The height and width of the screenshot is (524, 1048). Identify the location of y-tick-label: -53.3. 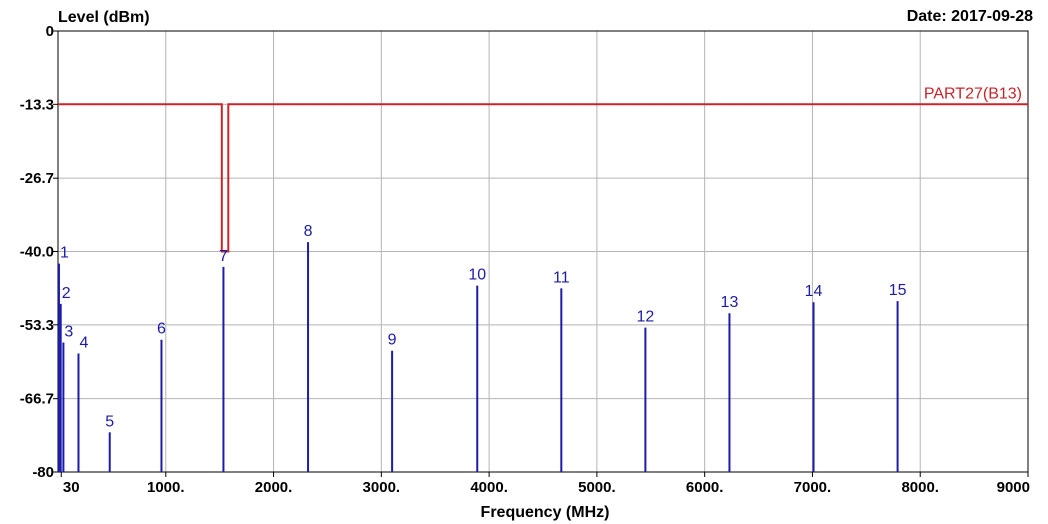
(37, 325).